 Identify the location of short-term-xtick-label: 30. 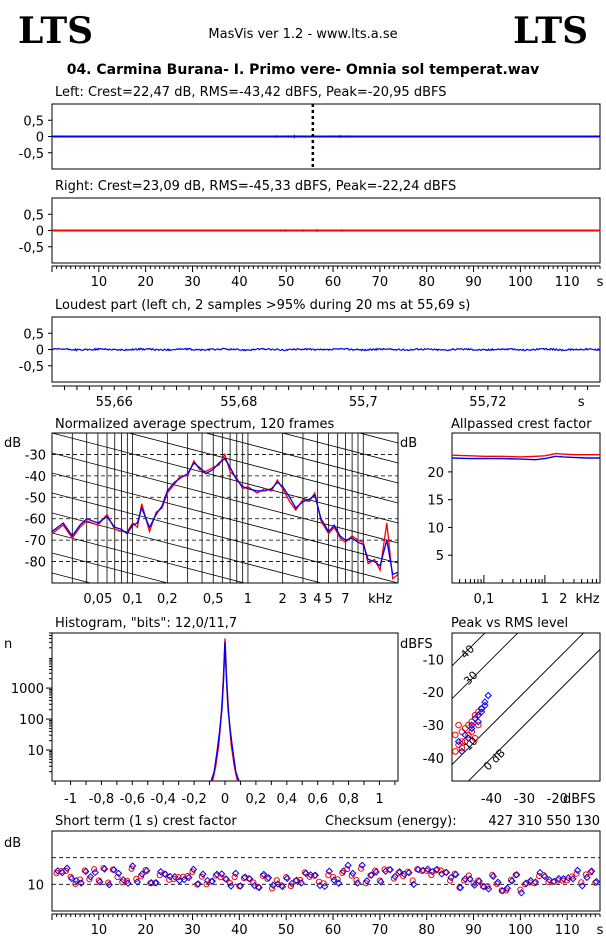
(192, 930).